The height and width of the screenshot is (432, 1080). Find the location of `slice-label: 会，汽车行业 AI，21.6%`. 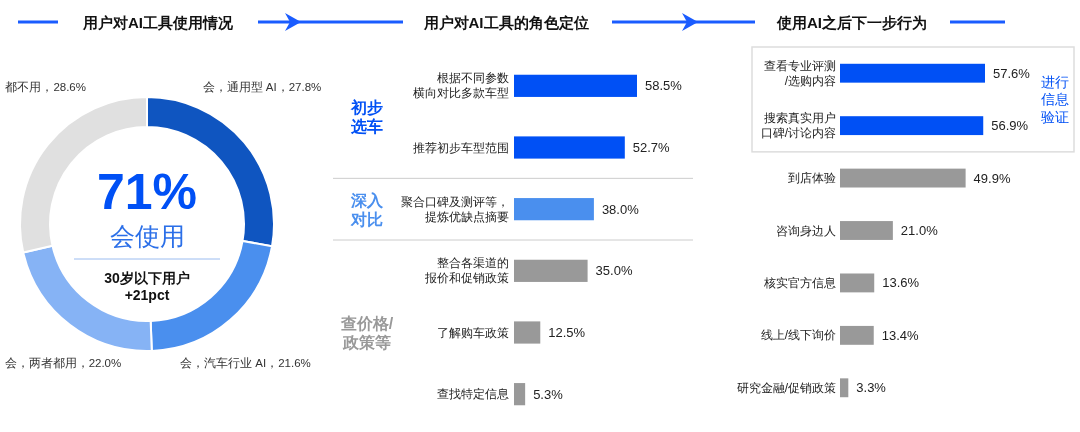

slice-label: 会，汽车行业 AI，21.6% is located at coordinates (245, 362).